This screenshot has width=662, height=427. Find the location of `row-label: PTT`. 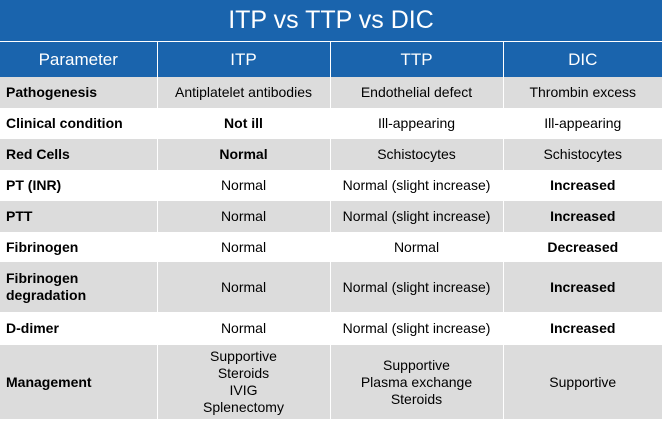

row-label: PTT is located at coordinates (78, 216).